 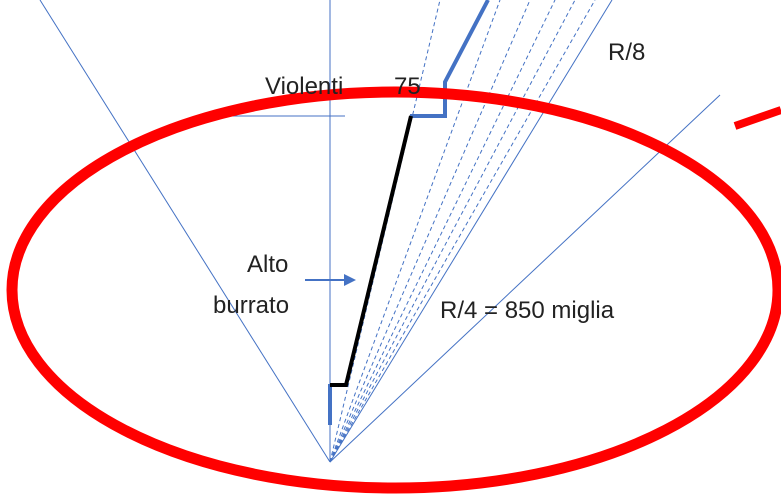 What do you see at coordinates (304, 86) in the screenshot?
I see `label: Violenti` at bounding box center [304, 86].